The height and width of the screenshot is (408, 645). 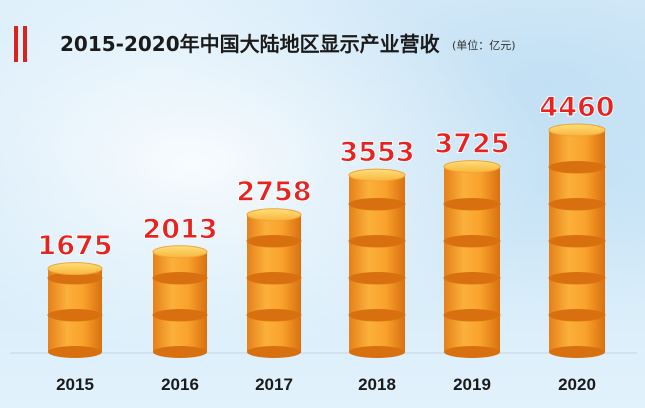 What do you see at coordinates (179, 229) in the screenshot?
I see `data-label-2016: 2013` at bounding box center [179, 229].